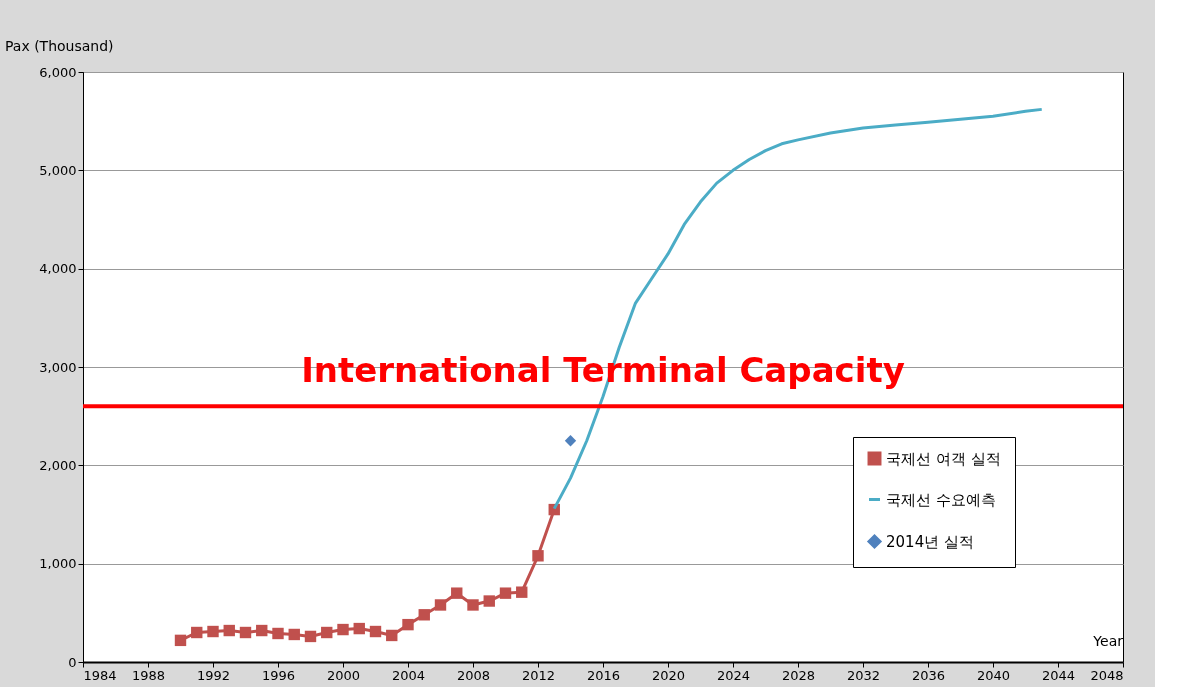 Image resolution: width=1179 pixels, height=700 pixels. What do you see at coordinates (863, 675) in the screenshot?
I see `x-tick-label: 2032` at bounding box center [863, 675].